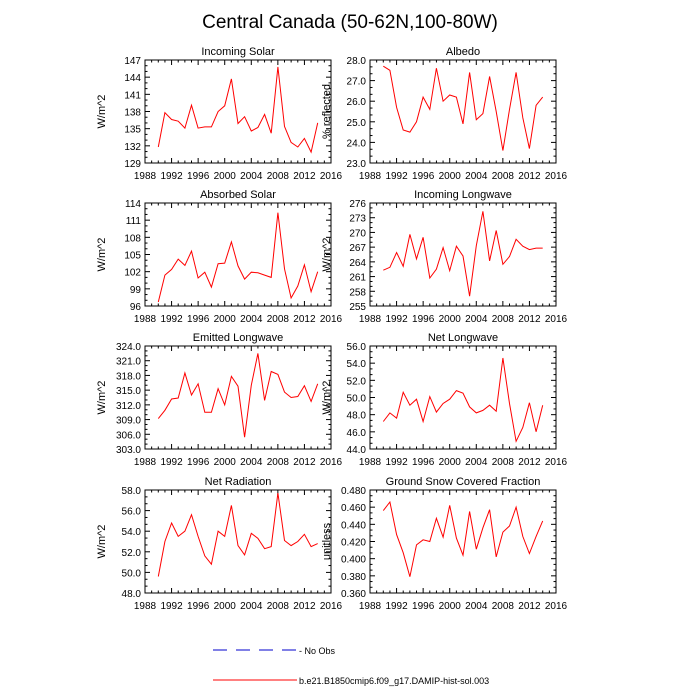 This screenshot has width=700, height=700. I want to click on y-tick-label: 312.0, so click(128, 406).